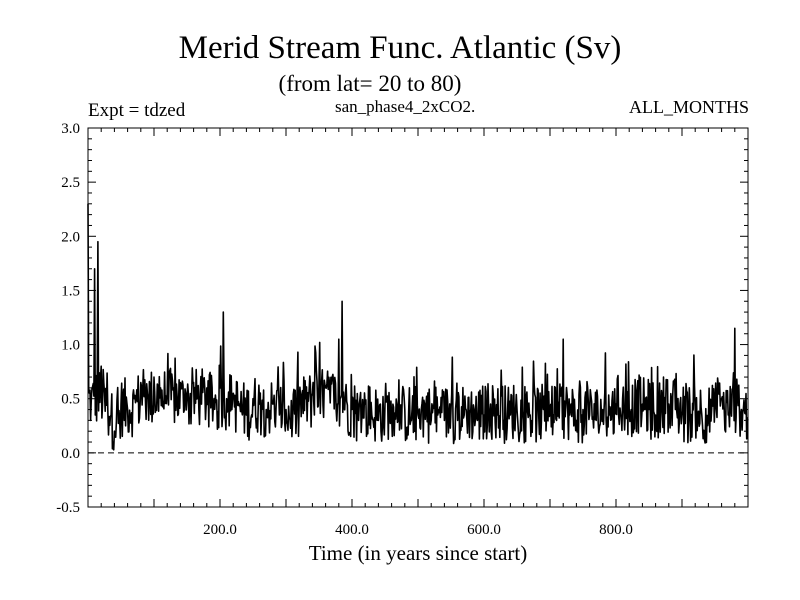 The image size is (800, 600). Describe the element at coordinates (418, 553) in the screenshot. I see `x-axis-label: Time (in years since start)` at that location.